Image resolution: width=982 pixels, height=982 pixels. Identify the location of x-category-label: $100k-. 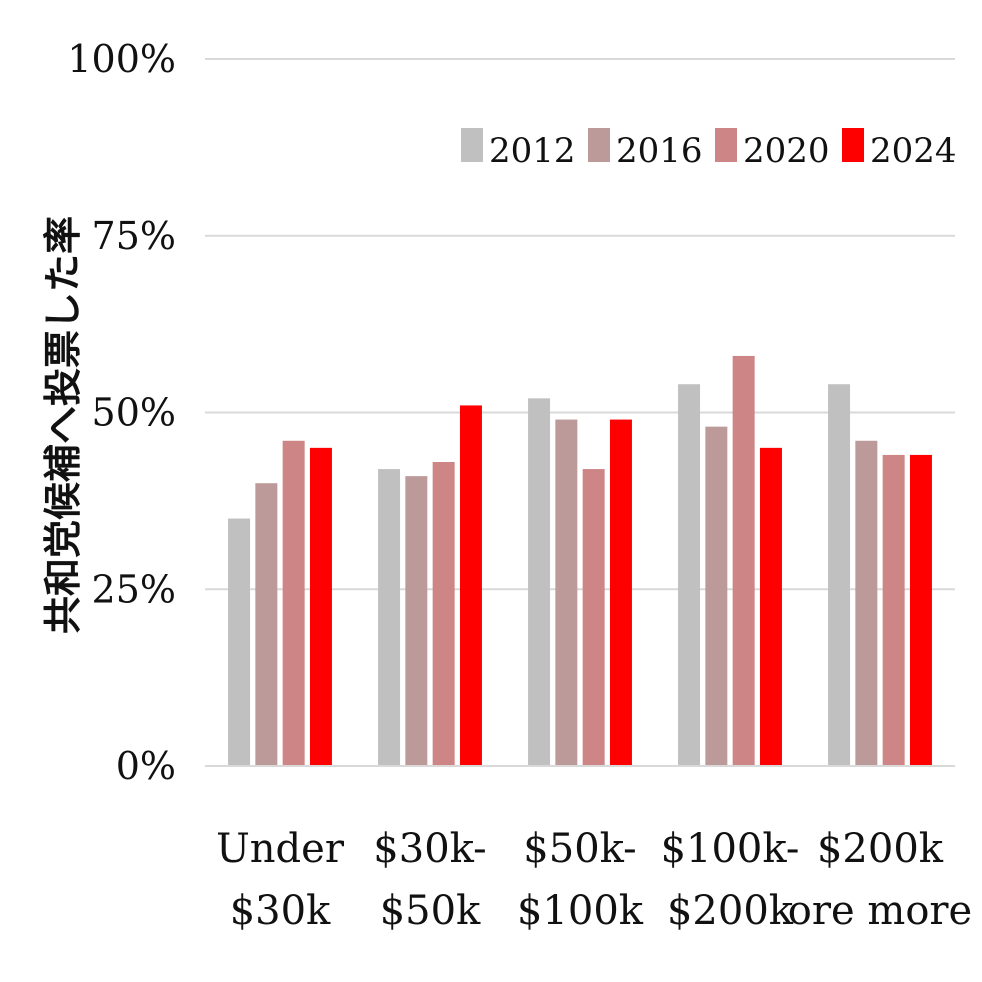
(730, 849).